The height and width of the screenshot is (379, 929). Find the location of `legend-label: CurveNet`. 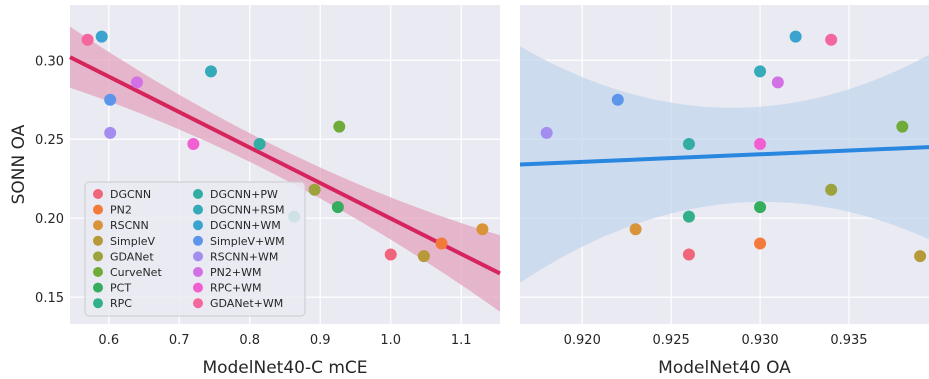

legend-label: CurveNet is located at coordinates (136, 272).